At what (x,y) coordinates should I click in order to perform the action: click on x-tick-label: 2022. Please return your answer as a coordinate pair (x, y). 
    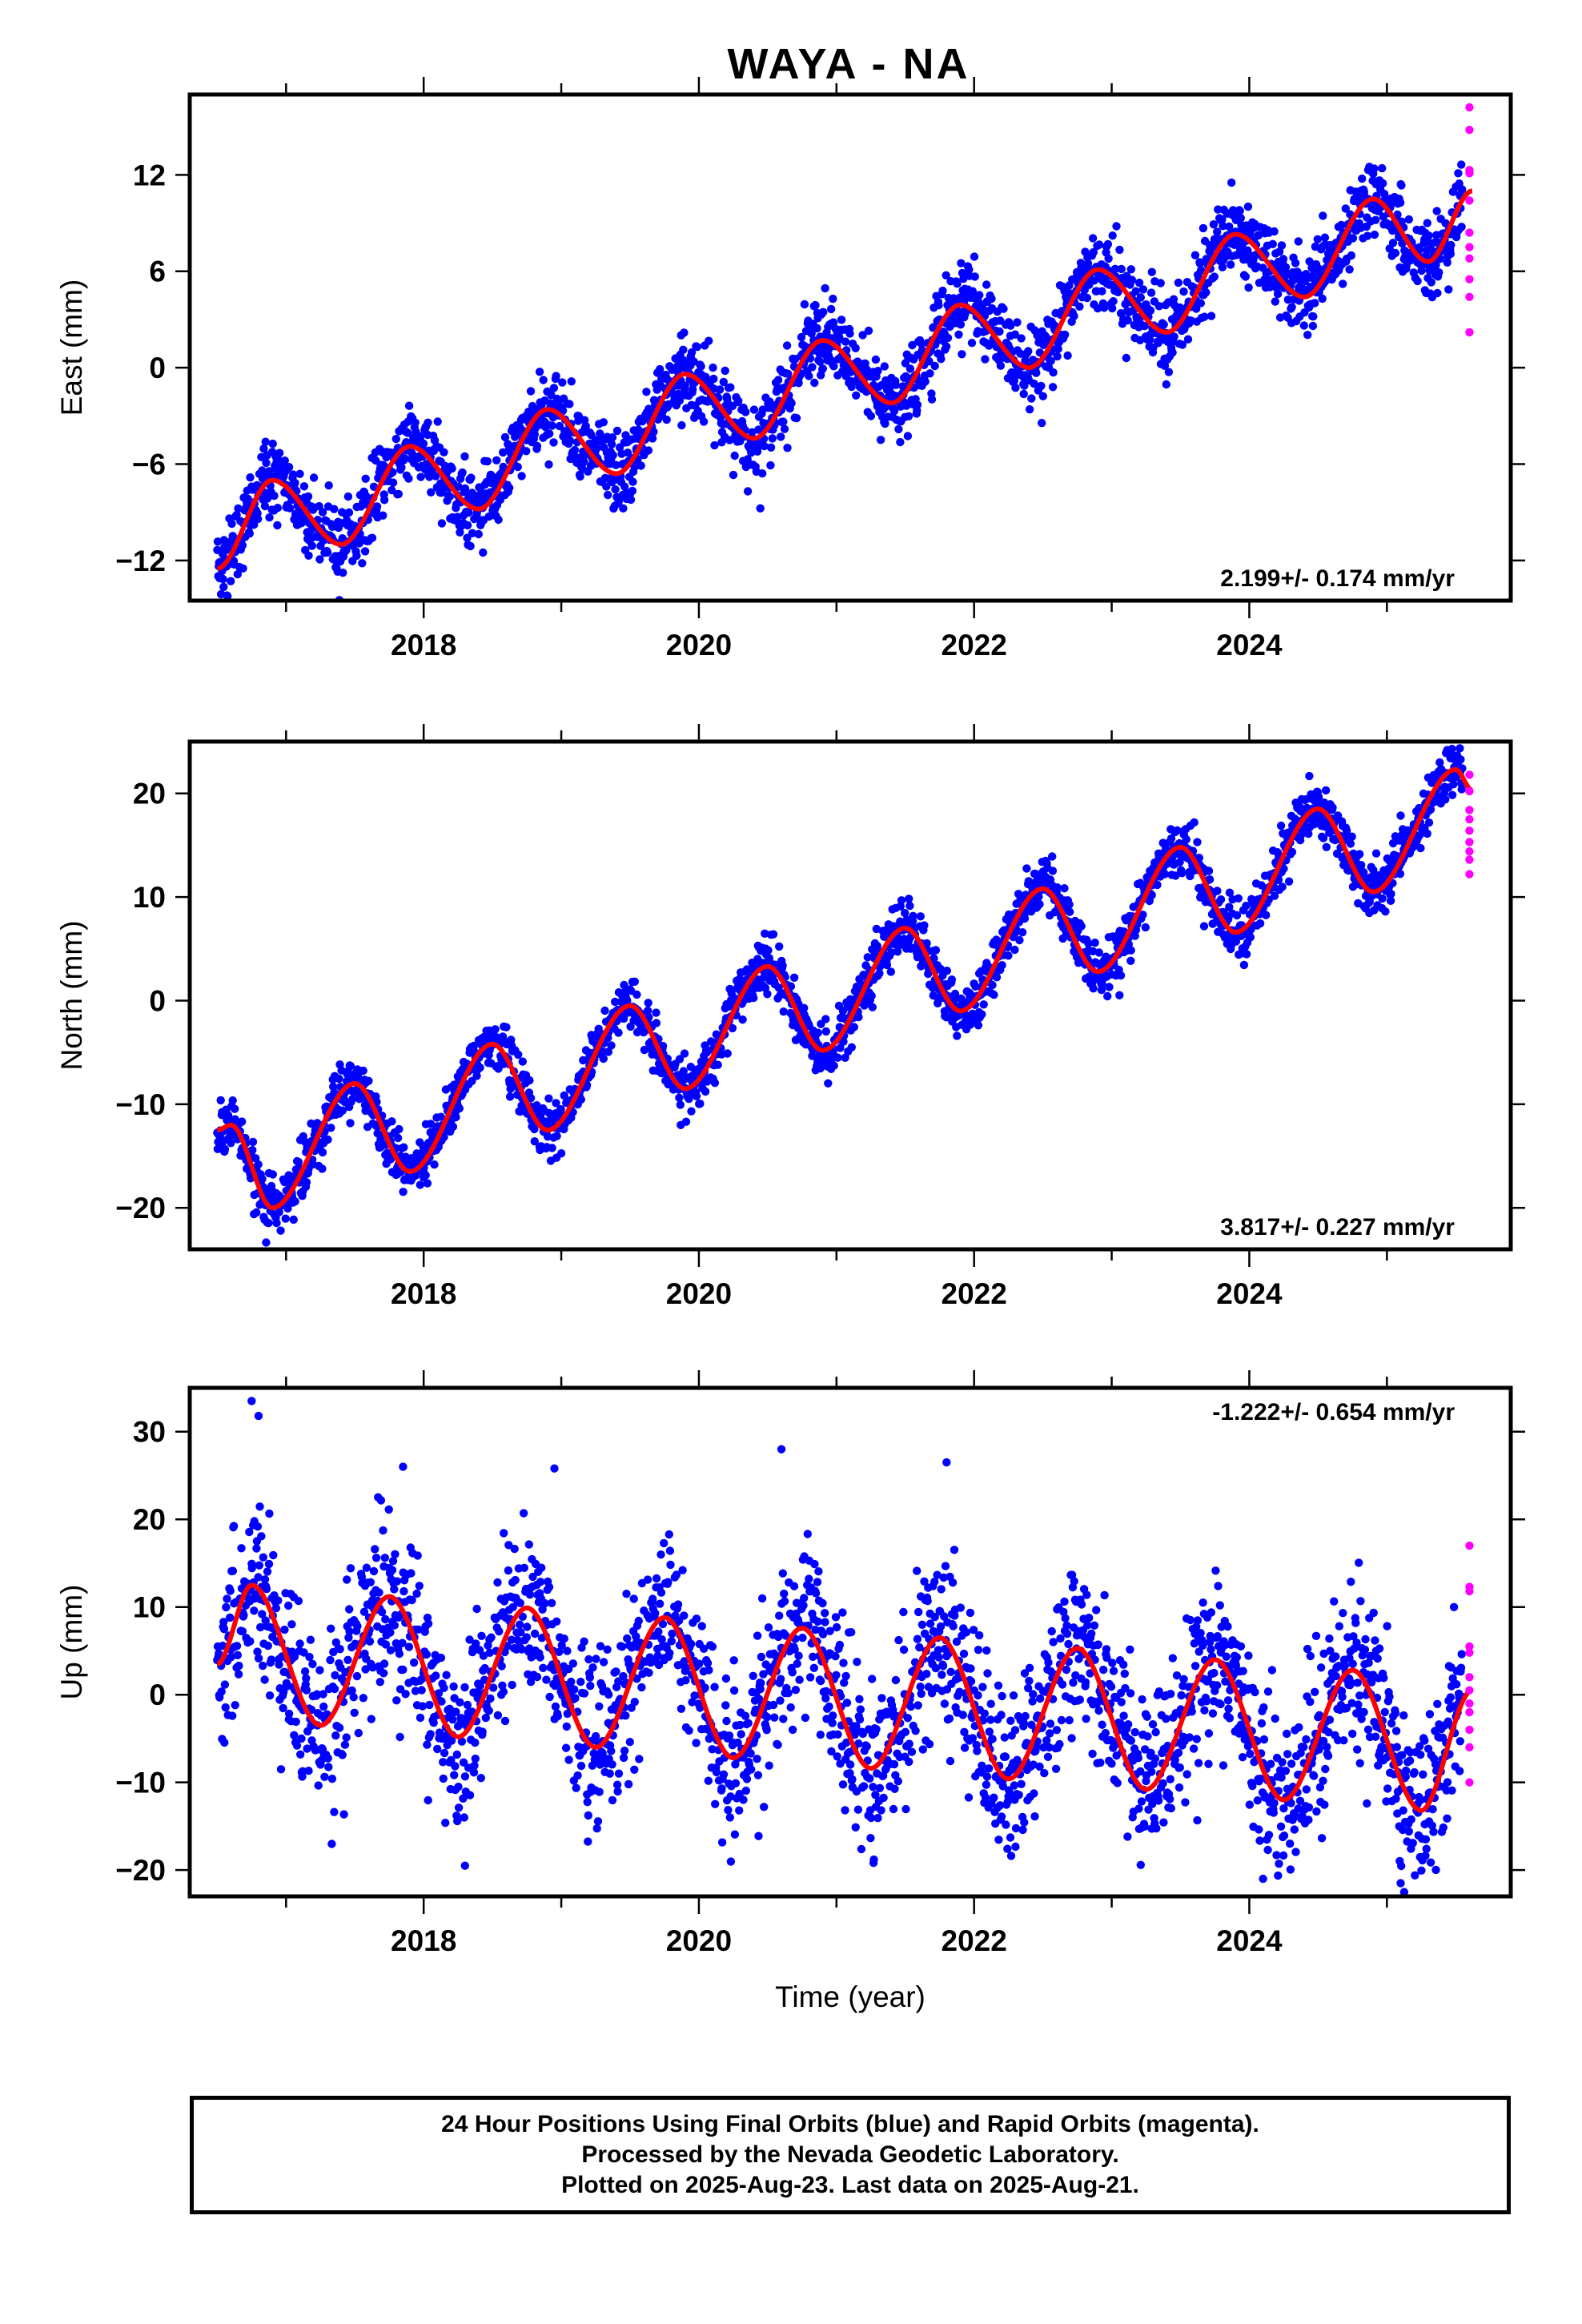
    Looking at the image, I should click on (975, 1294).